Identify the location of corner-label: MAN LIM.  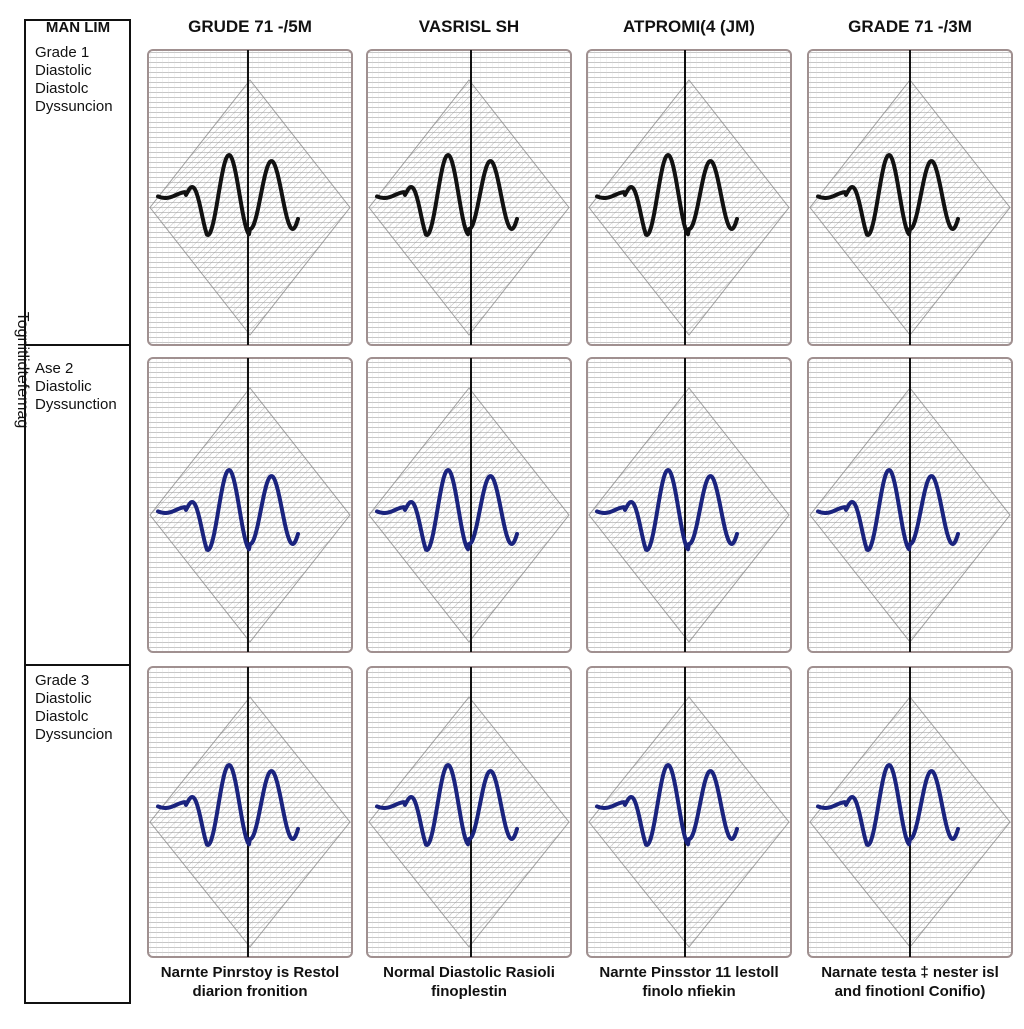
(78, 27).